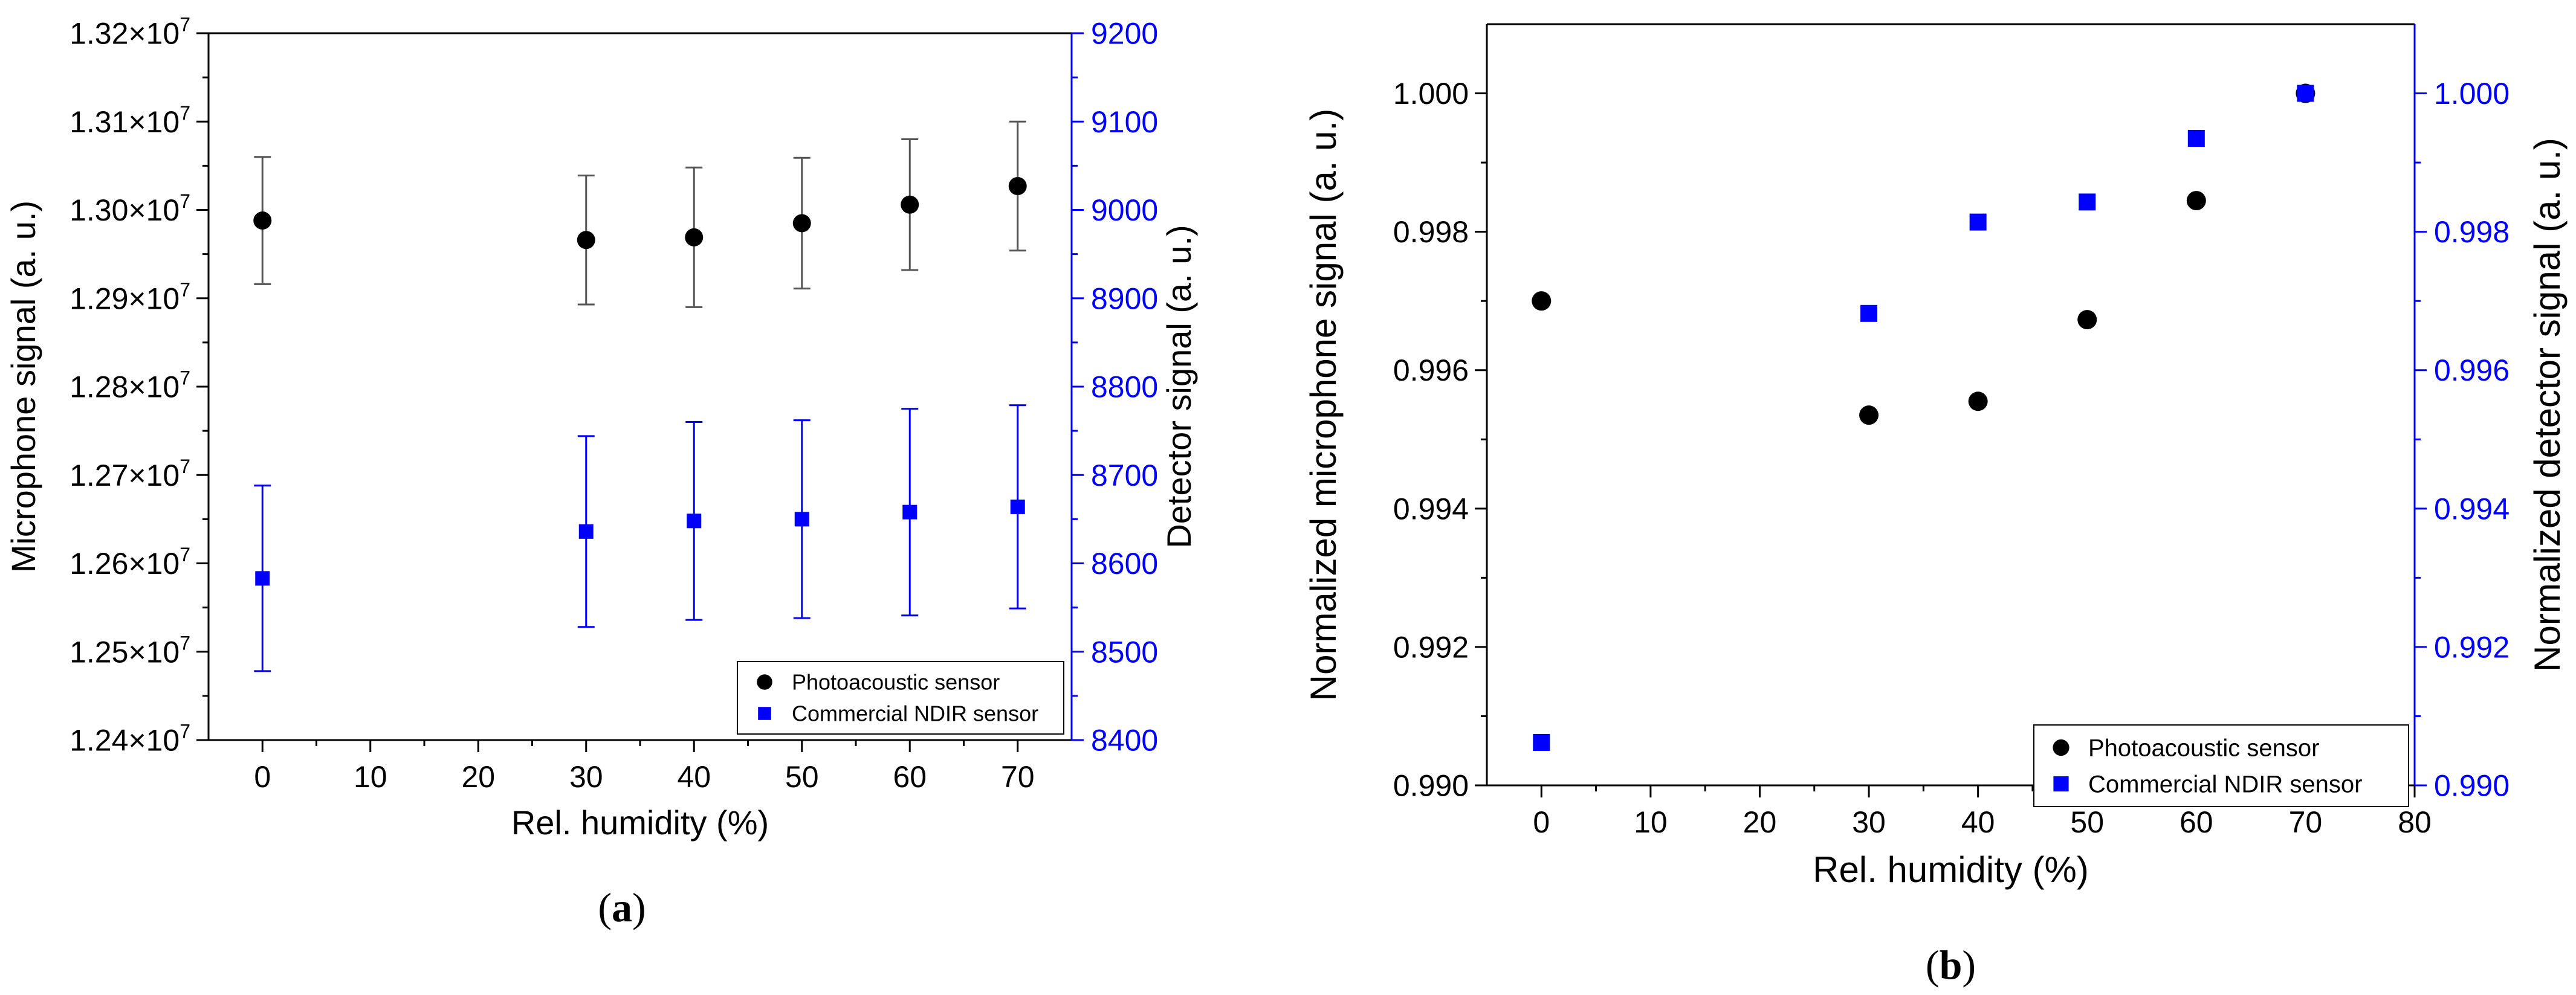  I want to click on panel-a-x-tick-label: 70, so click(1018, 777).